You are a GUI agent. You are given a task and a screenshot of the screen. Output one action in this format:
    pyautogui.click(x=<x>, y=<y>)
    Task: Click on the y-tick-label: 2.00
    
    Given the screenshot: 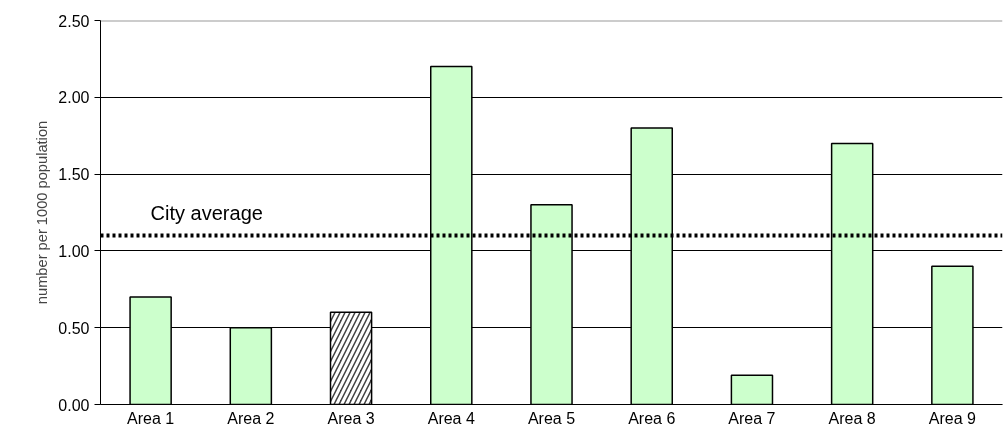 What is the action you would take?
    pyautogui.click(x=74, y=98)
    